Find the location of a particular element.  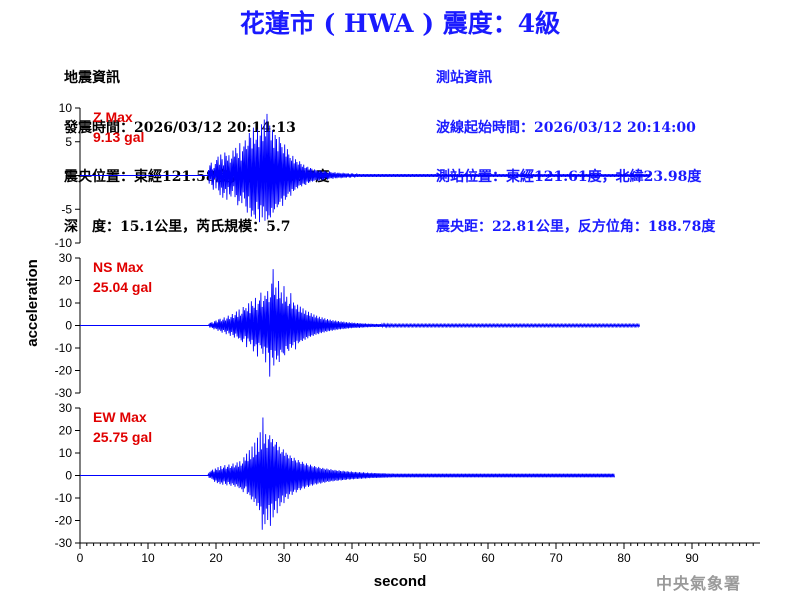

x-tick-label: 10 is located at coordinates (148, 558).